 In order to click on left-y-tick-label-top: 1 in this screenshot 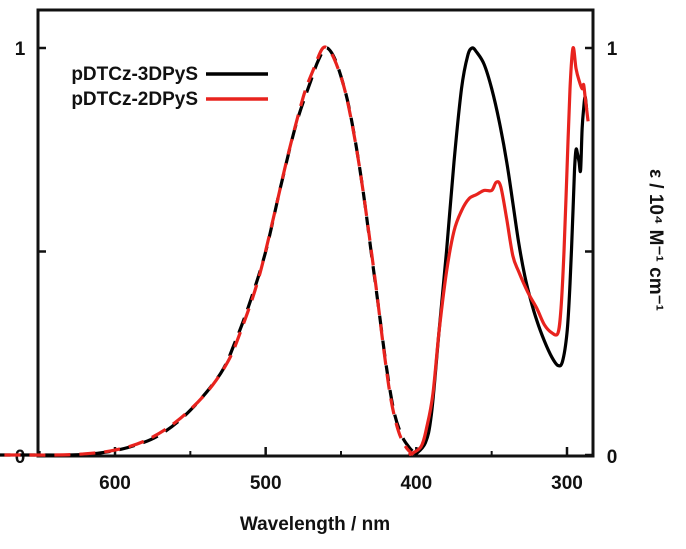, I will do `click(20, 49)`.